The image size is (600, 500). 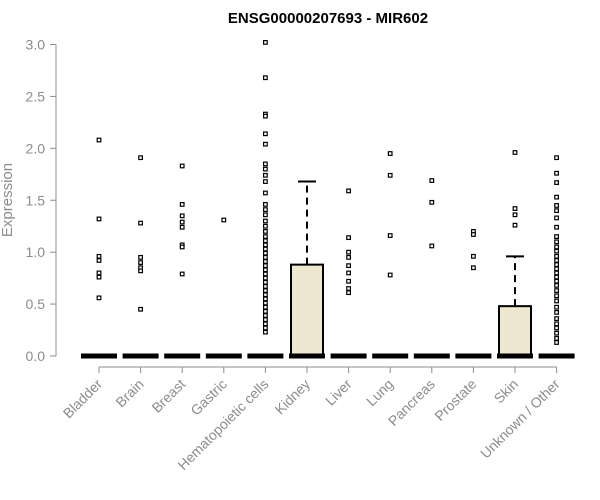 I want to click on x-tick-label: Liver, so click(x=338, y=392).